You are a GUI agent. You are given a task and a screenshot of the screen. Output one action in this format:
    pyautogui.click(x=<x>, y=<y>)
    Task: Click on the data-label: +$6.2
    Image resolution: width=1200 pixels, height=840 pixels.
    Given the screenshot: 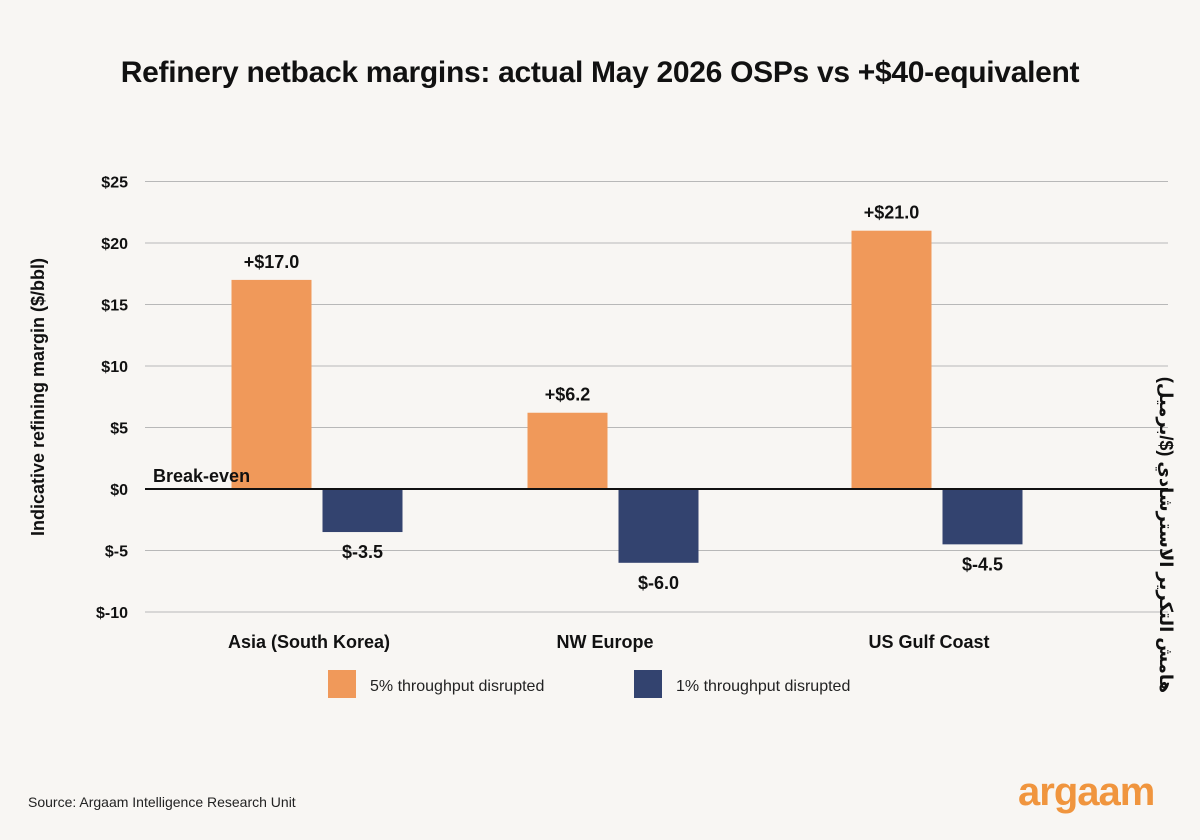 What is the action you would take?
    pyautogui.click(x=568, y=395)
    